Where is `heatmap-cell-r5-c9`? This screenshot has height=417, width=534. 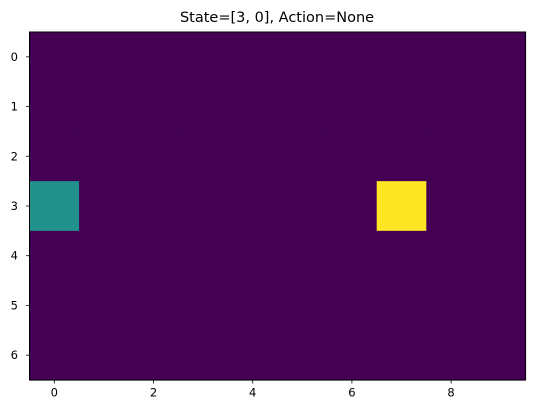 heatmap-cell-r5-c9 is located at coordinates (501, 305).